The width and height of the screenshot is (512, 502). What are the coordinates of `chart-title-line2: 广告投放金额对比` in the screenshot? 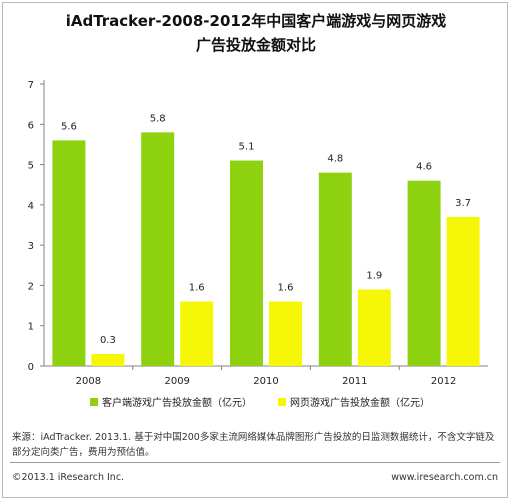 It's located at (255, 45).